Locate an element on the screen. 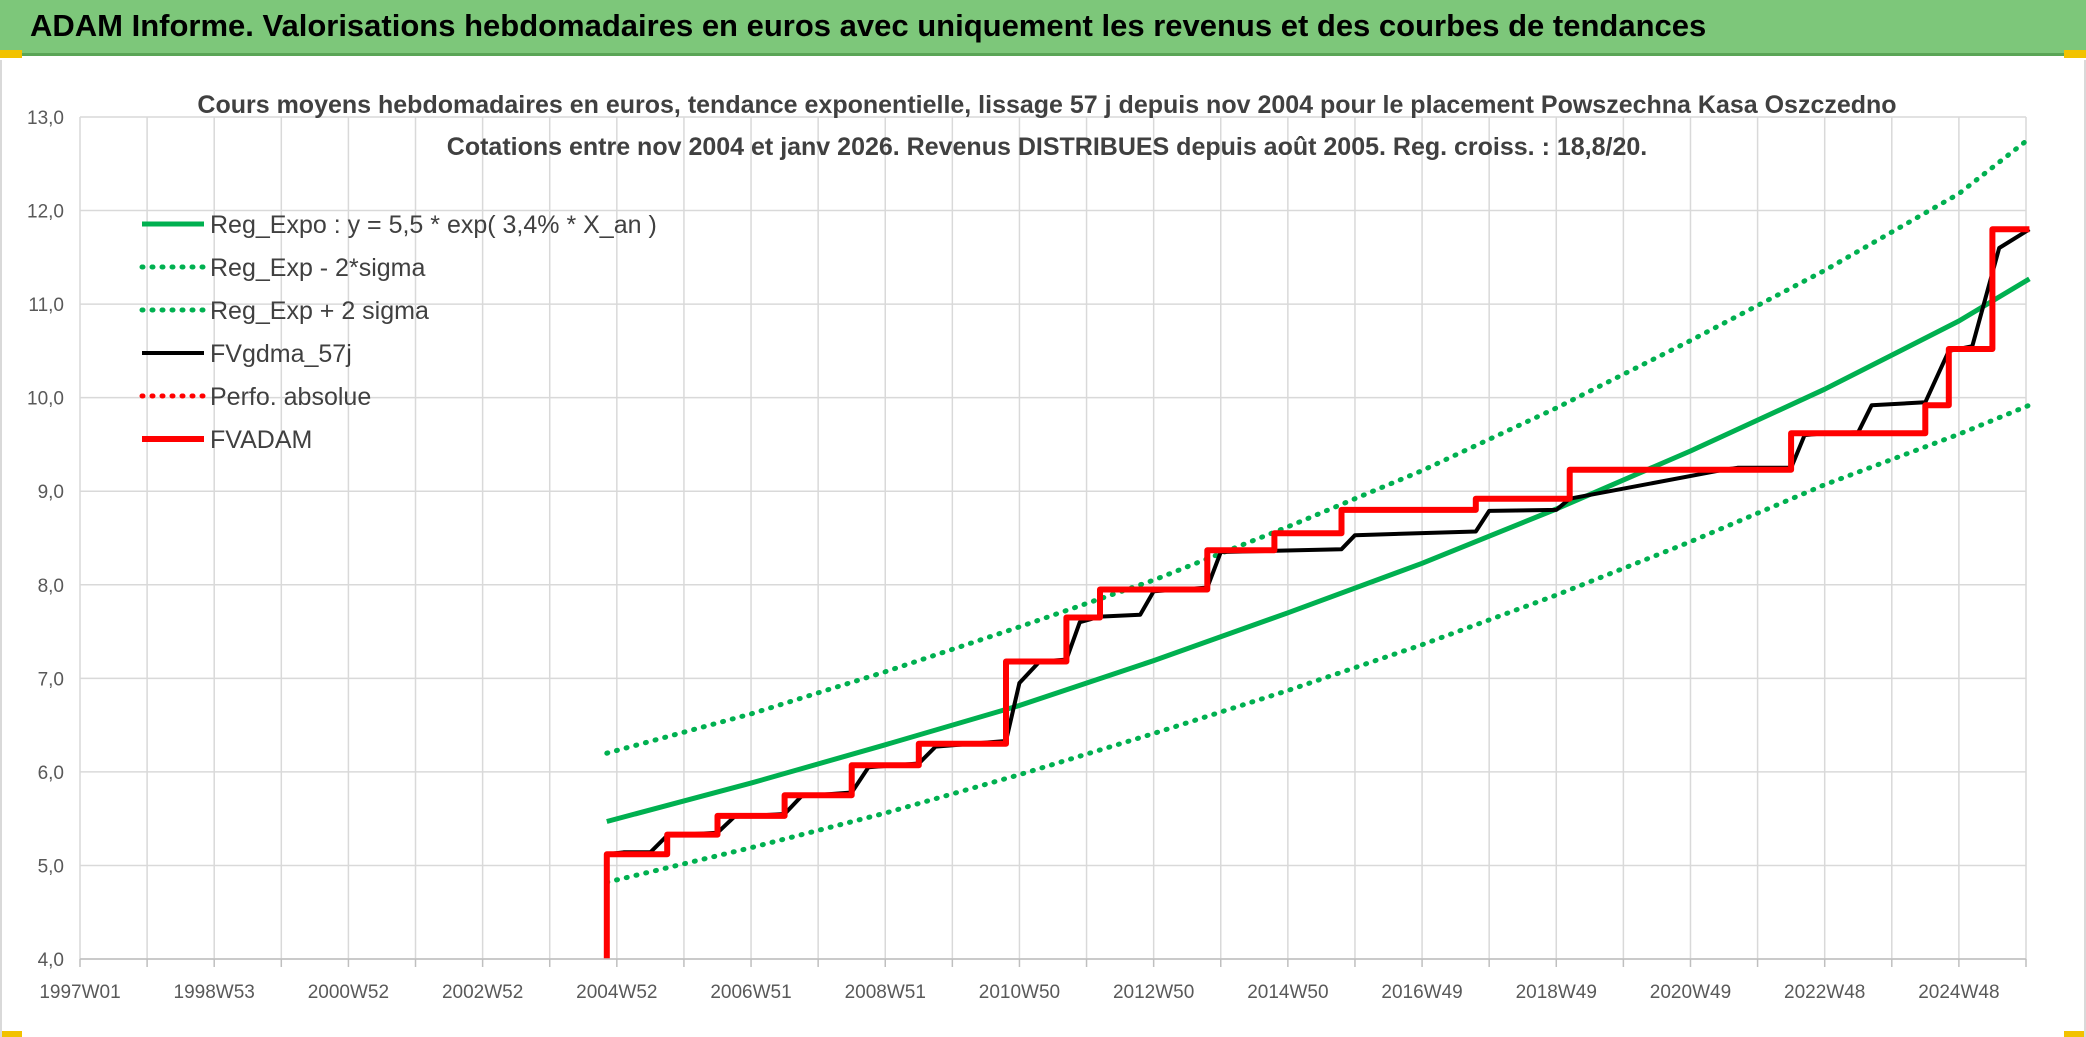  y-tick-label: 8,0 is located at coordinates (51, 586).